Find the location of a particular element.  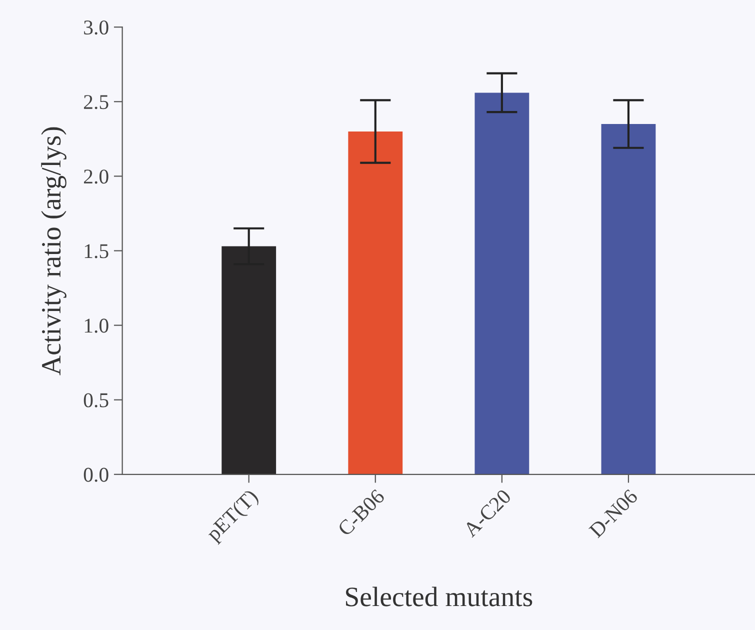

y-tick-label: 2.0 is located at coordinates (96, 177).